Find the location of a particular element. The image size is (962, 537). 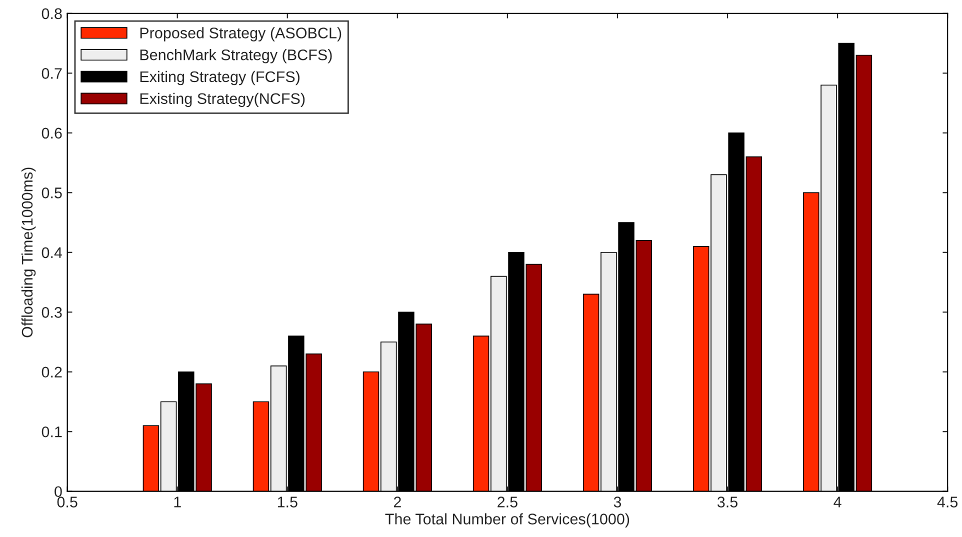

x-axis-title: The Total Number of Services(1000) is located at coordinates (507, 520).